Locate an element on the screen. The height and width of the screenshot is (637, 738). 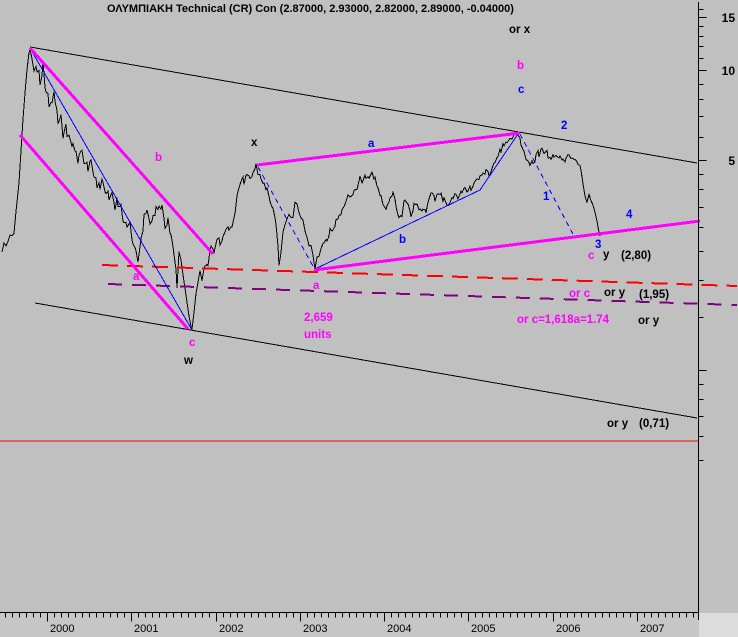
blue-rise-line is located at coordinates (416, 201).